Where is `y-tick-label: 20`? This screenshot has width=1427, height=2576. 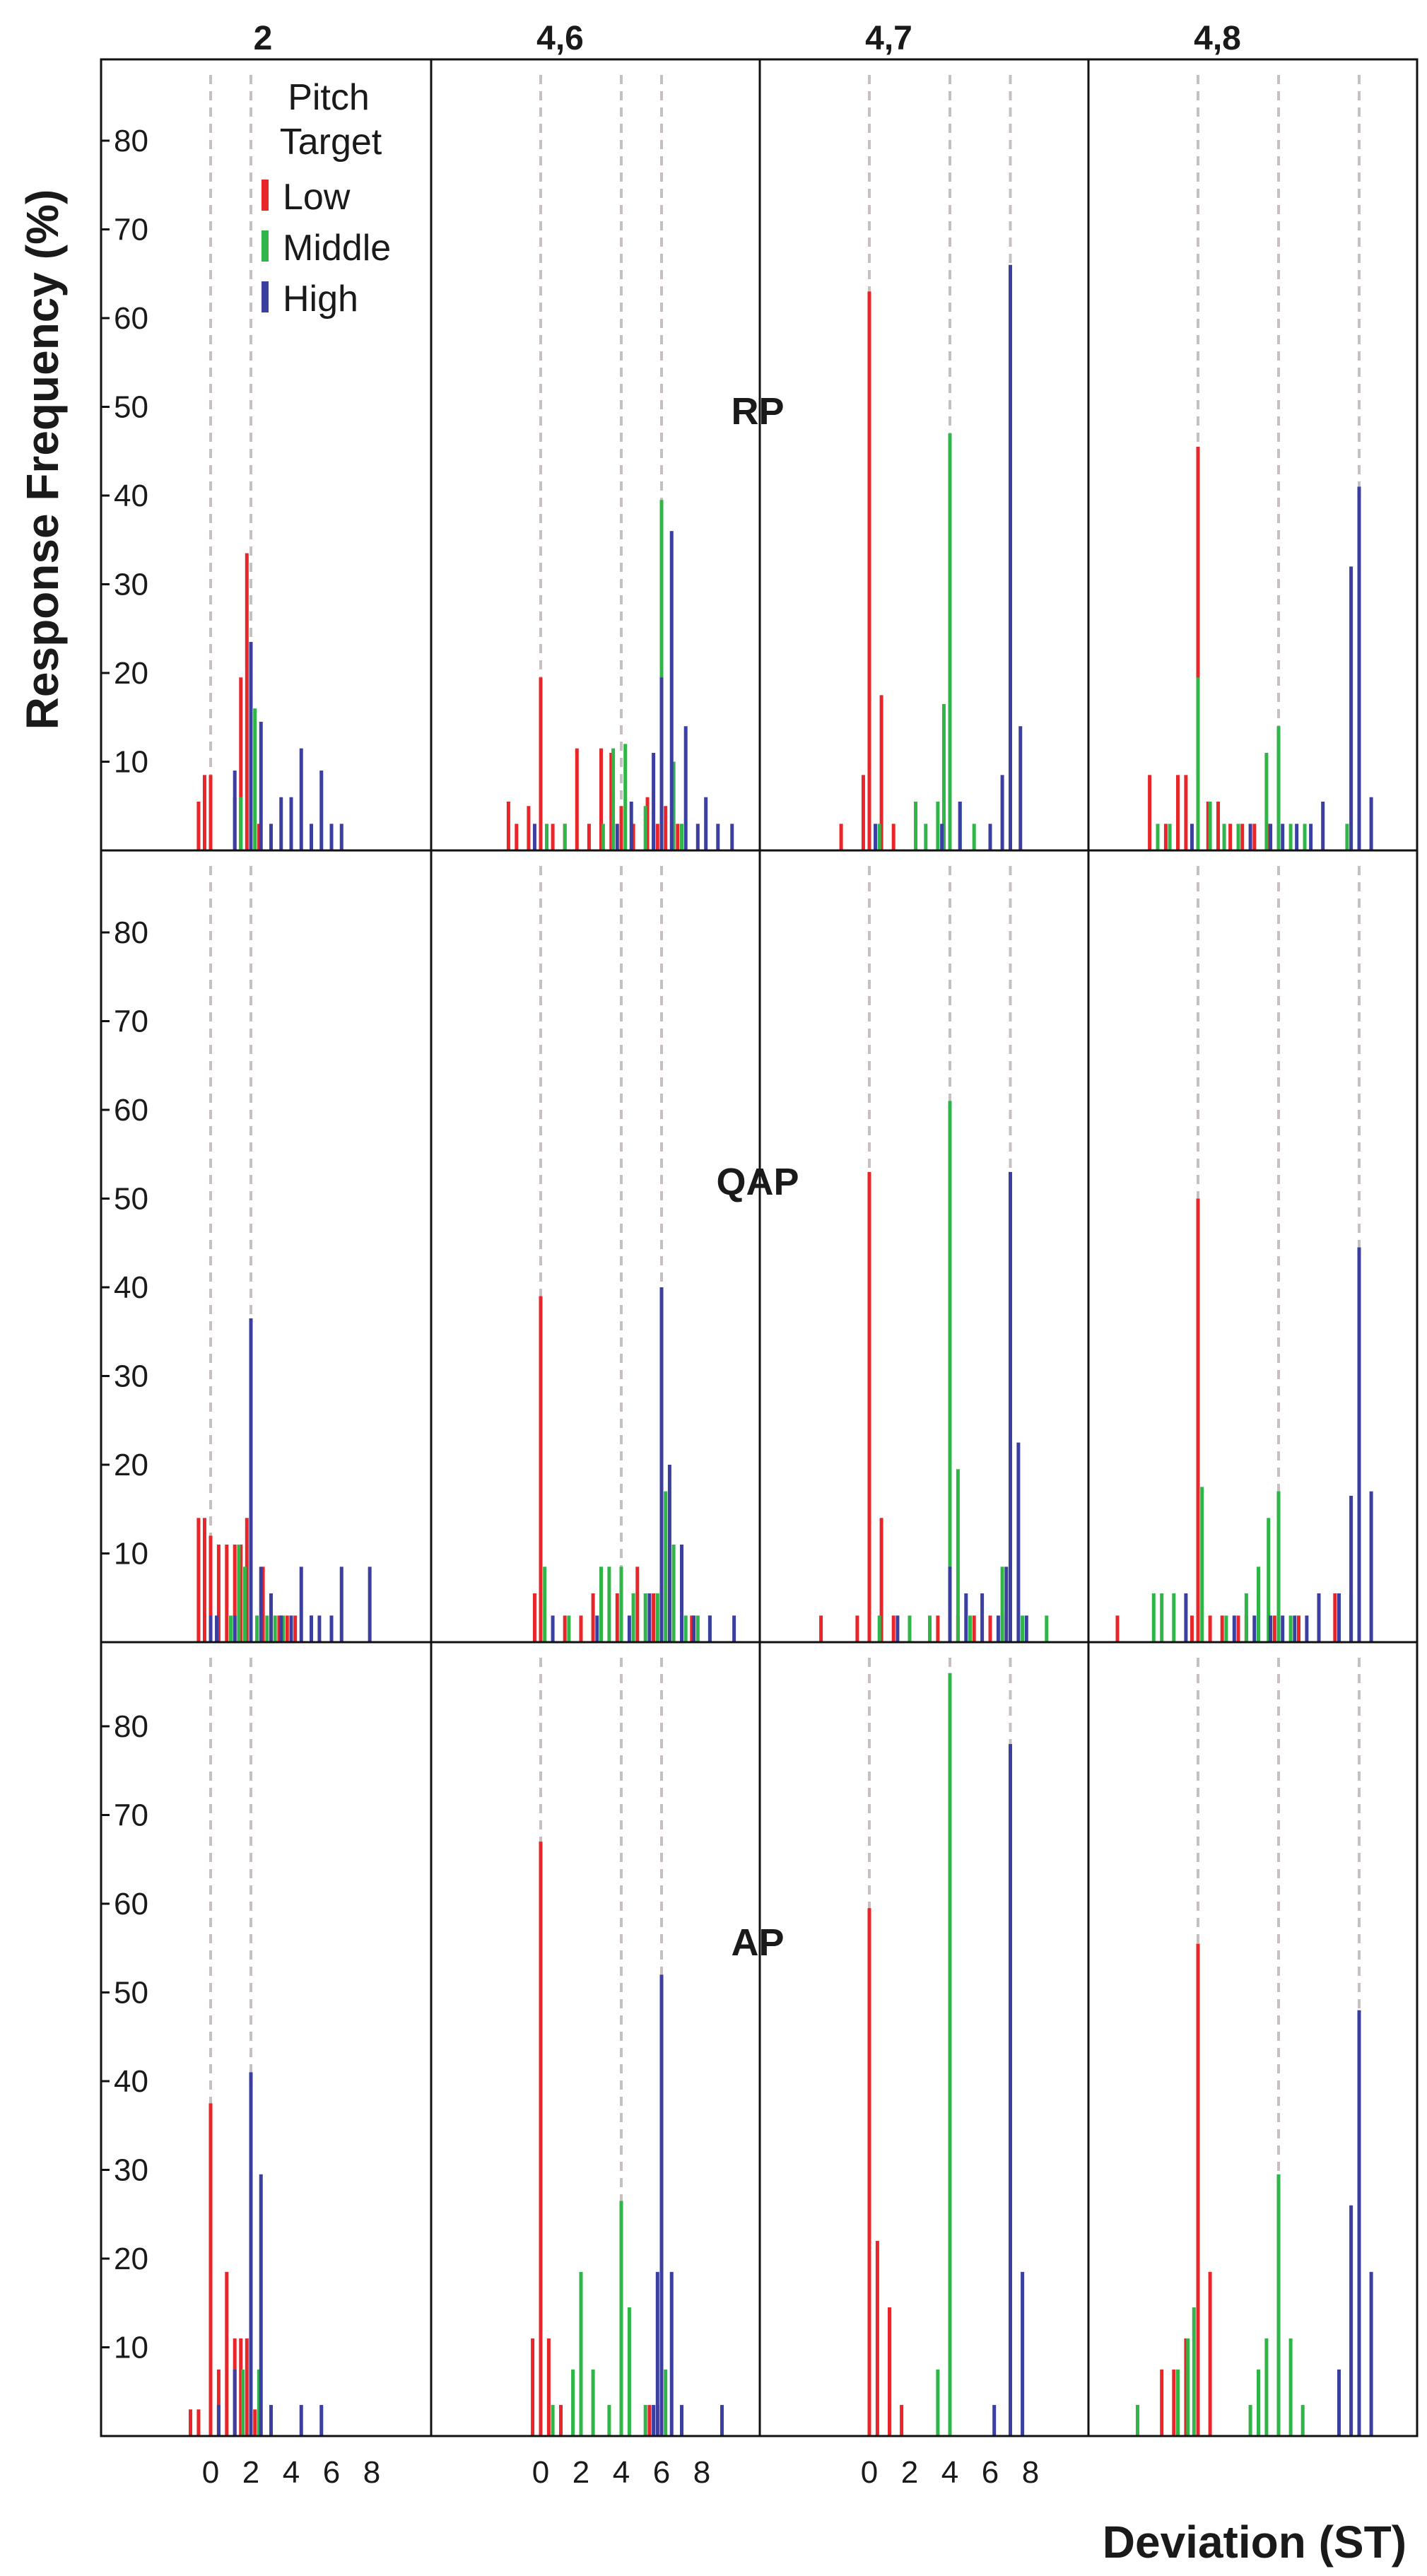 y-tick-label: 20 is located at coordinates (131, 673).